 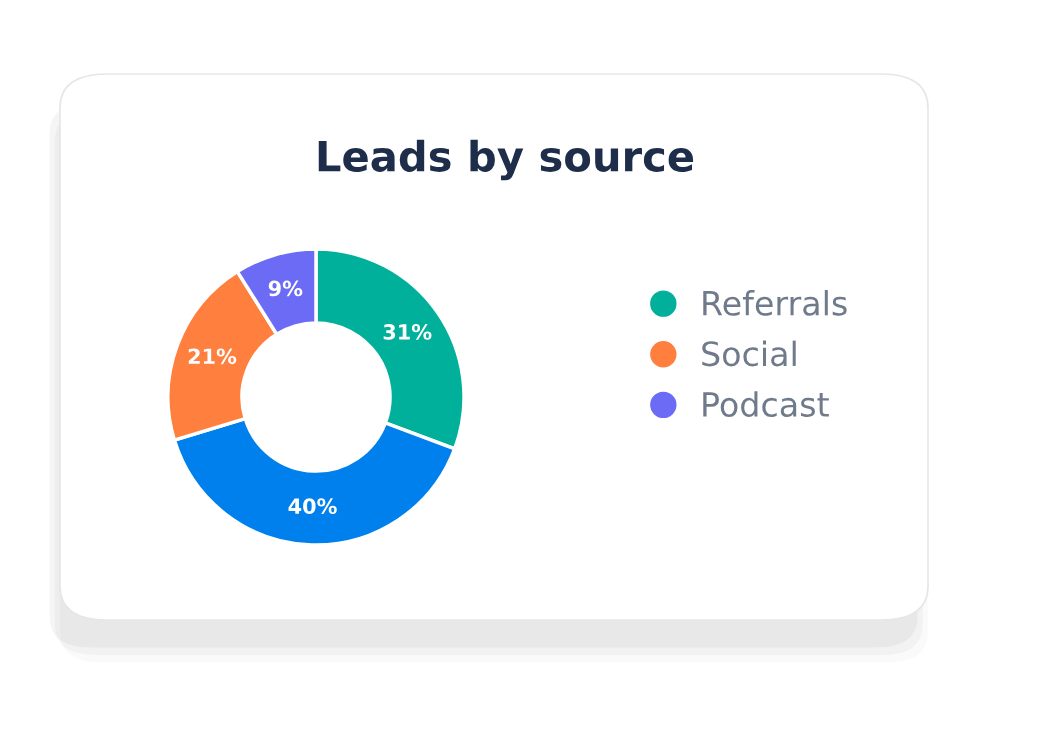 What do you see at coordinates (407, 332) in the screenshot?
I see `data-label: 31%` at bounding box center [407, 332].